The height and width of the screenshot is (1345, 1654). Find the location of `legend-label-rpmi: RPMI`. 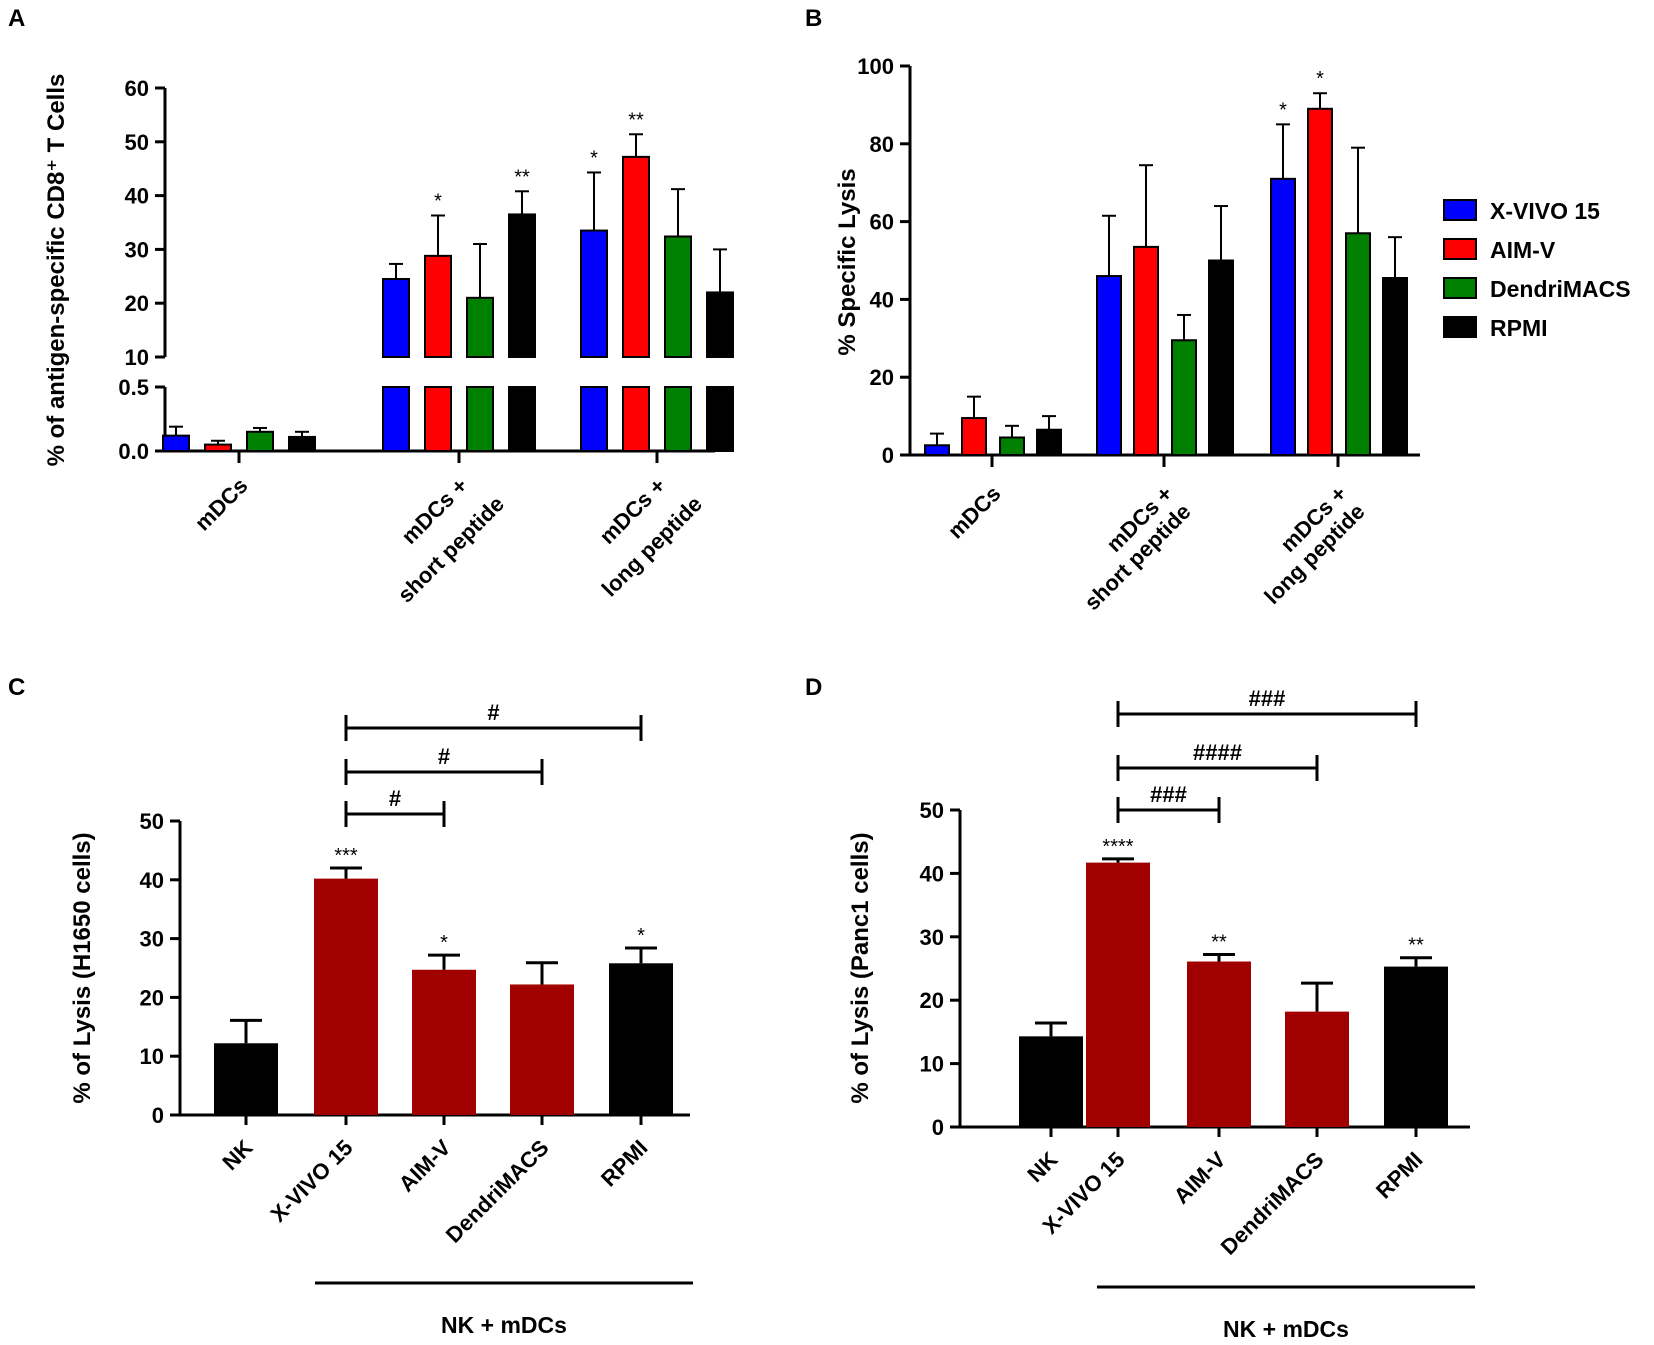

legend-label-rpmi: RPMI is located at coordinates (1519, 328).